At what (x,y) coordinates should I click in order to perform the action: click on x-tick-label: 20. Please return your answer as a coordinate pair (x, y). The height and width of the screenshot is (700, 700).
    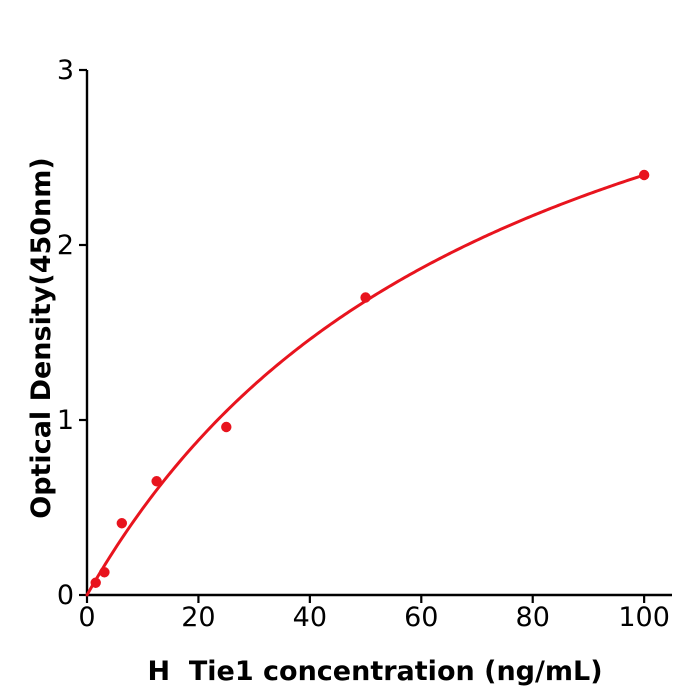
    Looking at the image, I should click on (198, 617).